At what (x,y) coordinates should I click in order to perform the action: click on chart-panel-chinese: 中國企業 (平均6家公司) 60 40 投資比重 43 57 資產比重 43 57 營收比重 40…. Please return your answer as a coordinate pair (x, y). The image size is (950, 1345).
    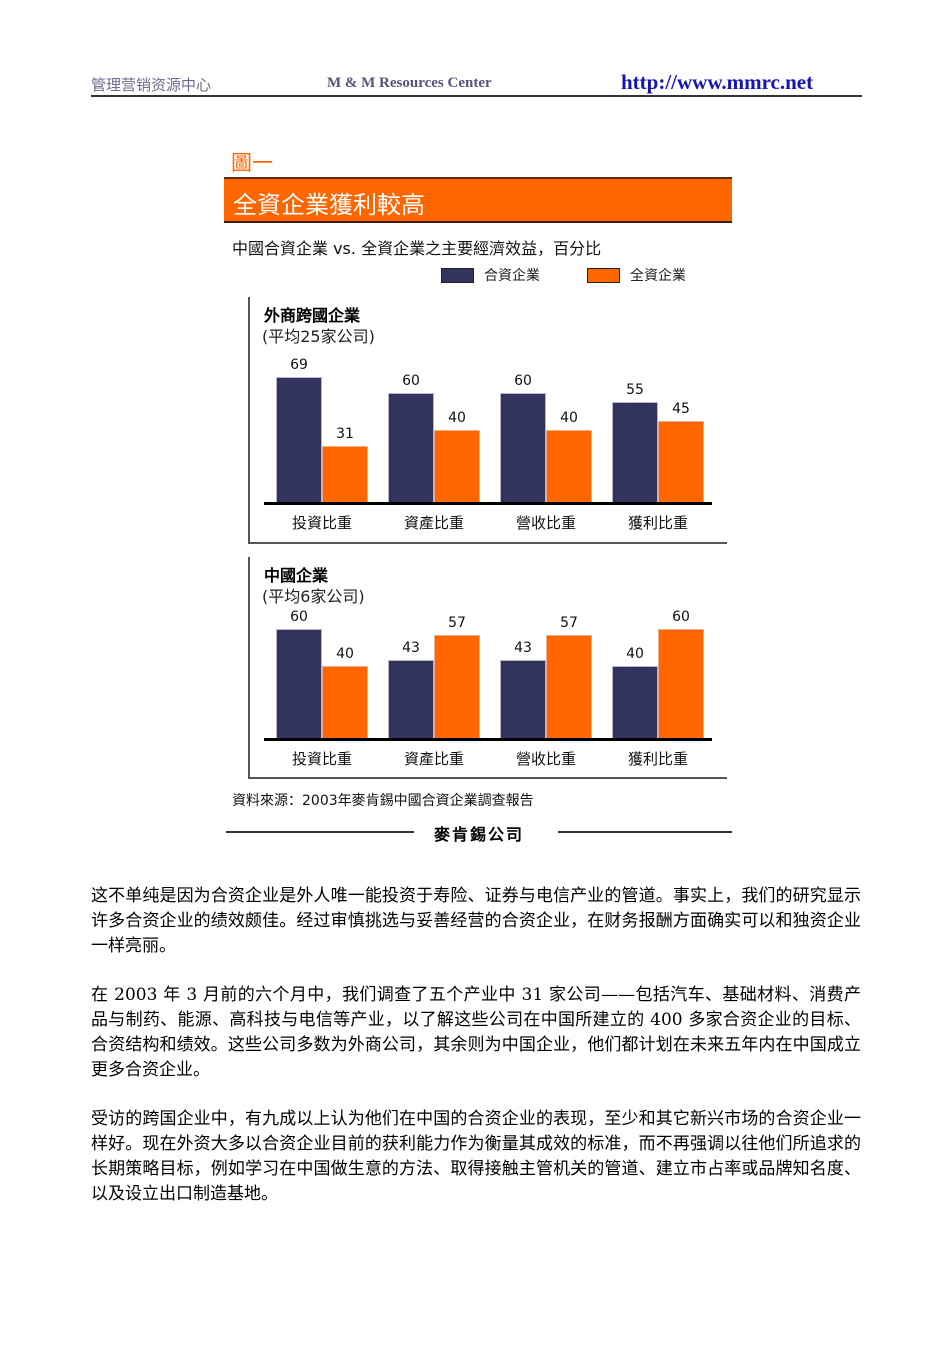
    Looking at the image, I should click on (487, 668).